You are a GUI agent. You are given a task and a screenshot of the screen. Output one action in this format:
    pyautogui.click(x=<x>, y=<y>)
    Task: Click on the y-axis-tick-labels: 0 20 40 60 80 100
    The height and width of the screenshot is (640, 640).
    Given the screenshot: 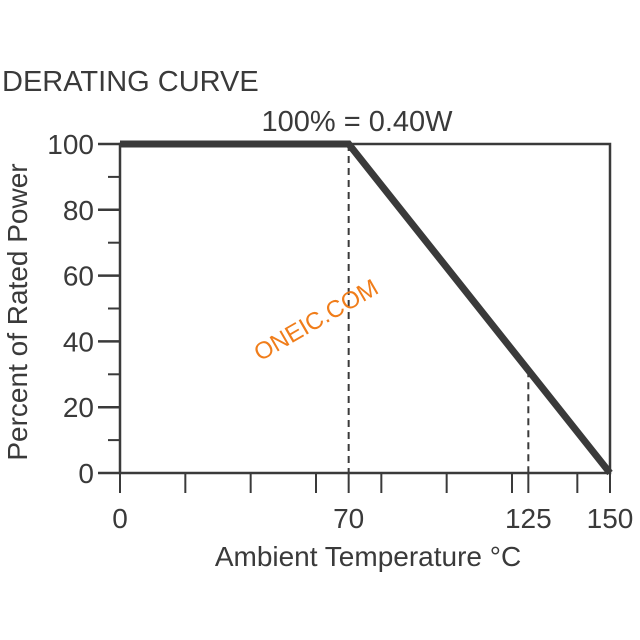 What is the action you would take?
    pyautogui.click(x=70, y=309)
    